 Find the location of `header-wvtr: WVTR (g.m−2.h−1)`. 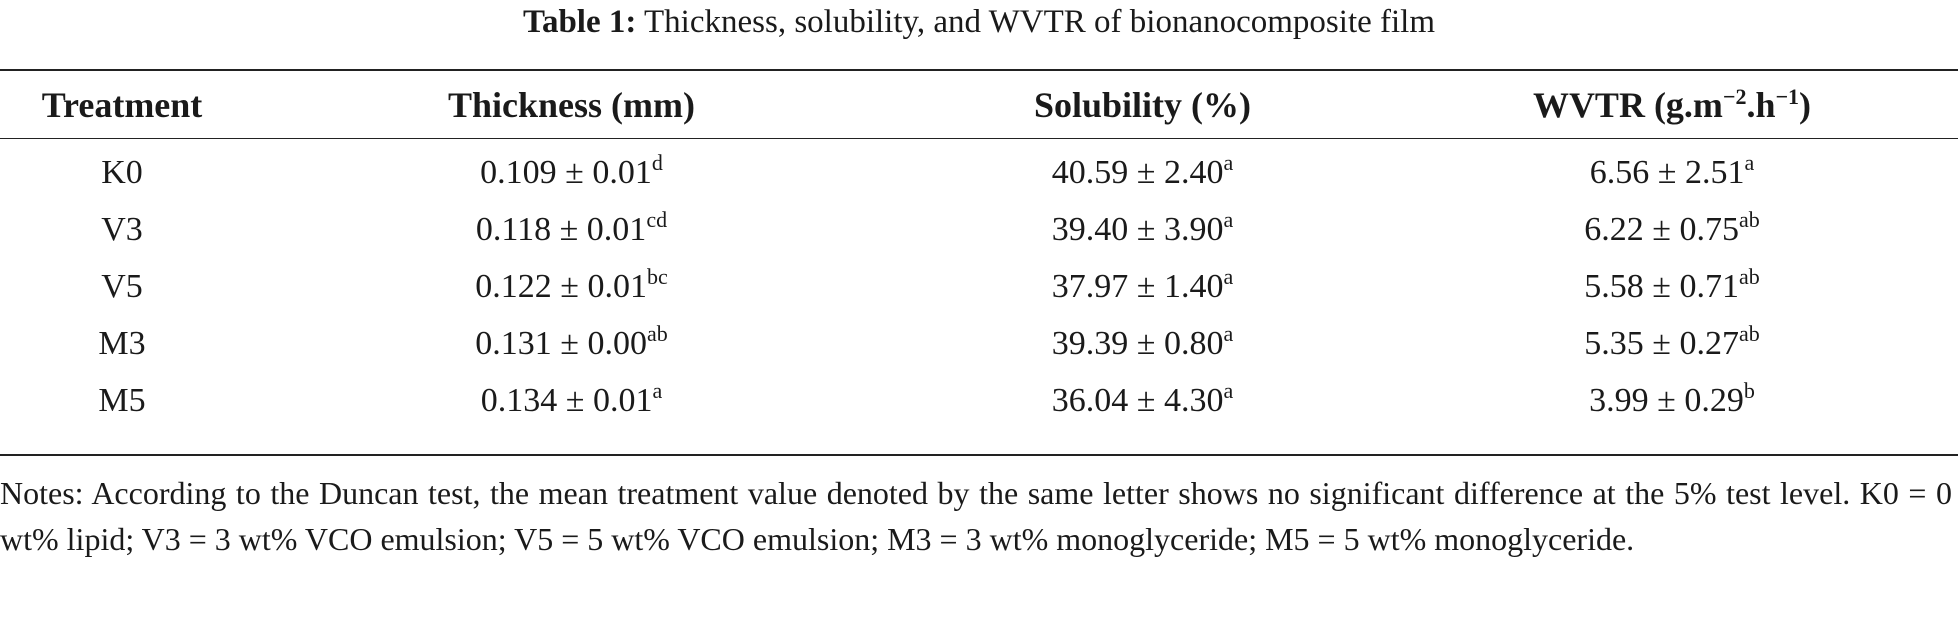

header-wvtr: WVTR (g.m−2.h−1) is located at coordinates (1672, 105).